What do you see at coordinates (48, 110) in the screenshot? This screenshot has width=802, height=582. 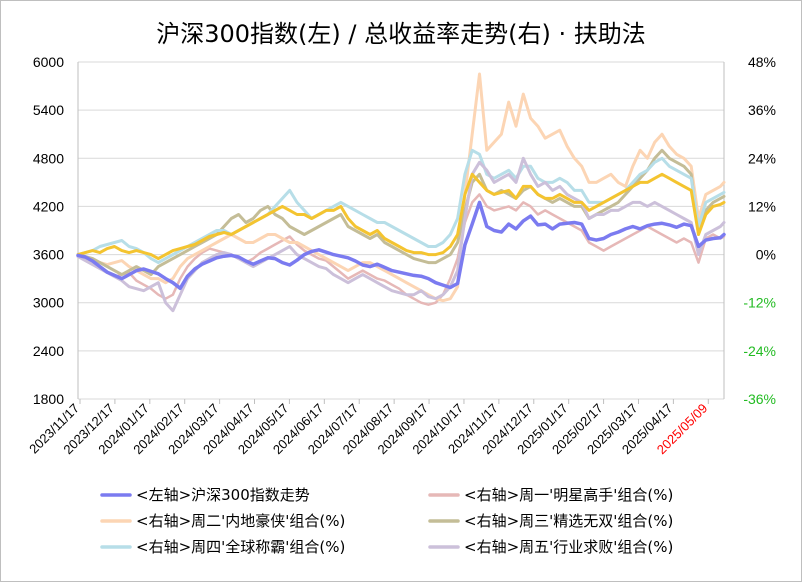 I see `left-tick-label: 5400` at bounding box center [48, 110].